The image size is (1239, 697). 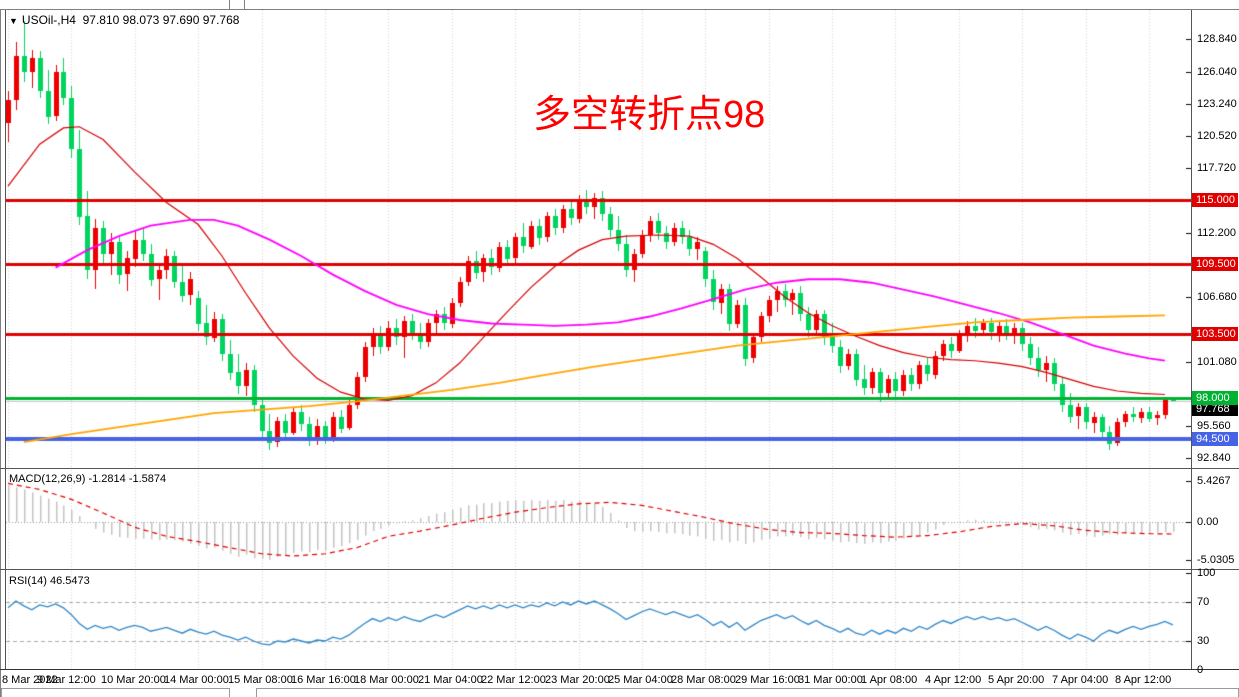 I want to click on rsi-axis-label: 0, so click(x=1200, y=670).